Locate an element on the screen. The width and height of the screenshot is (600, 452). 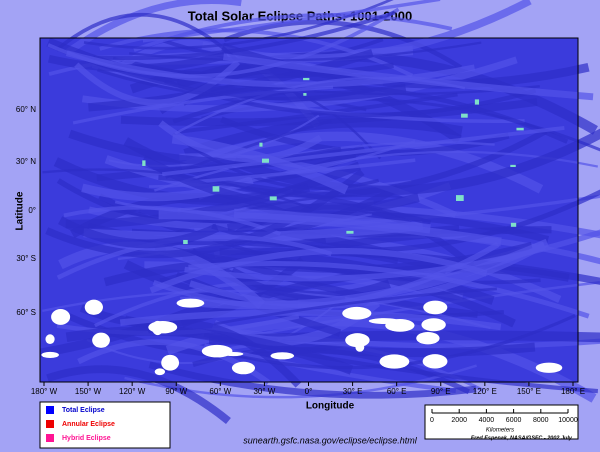
longitude-tick-label: 90° W is located at coordinates (176, 391).